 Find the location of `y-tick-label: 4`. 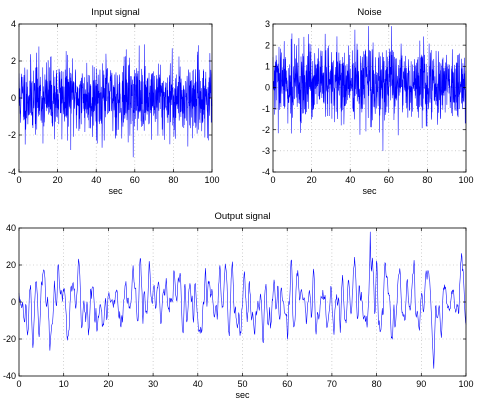

y-tick-label: 4 is located at coordinates (13, 24).